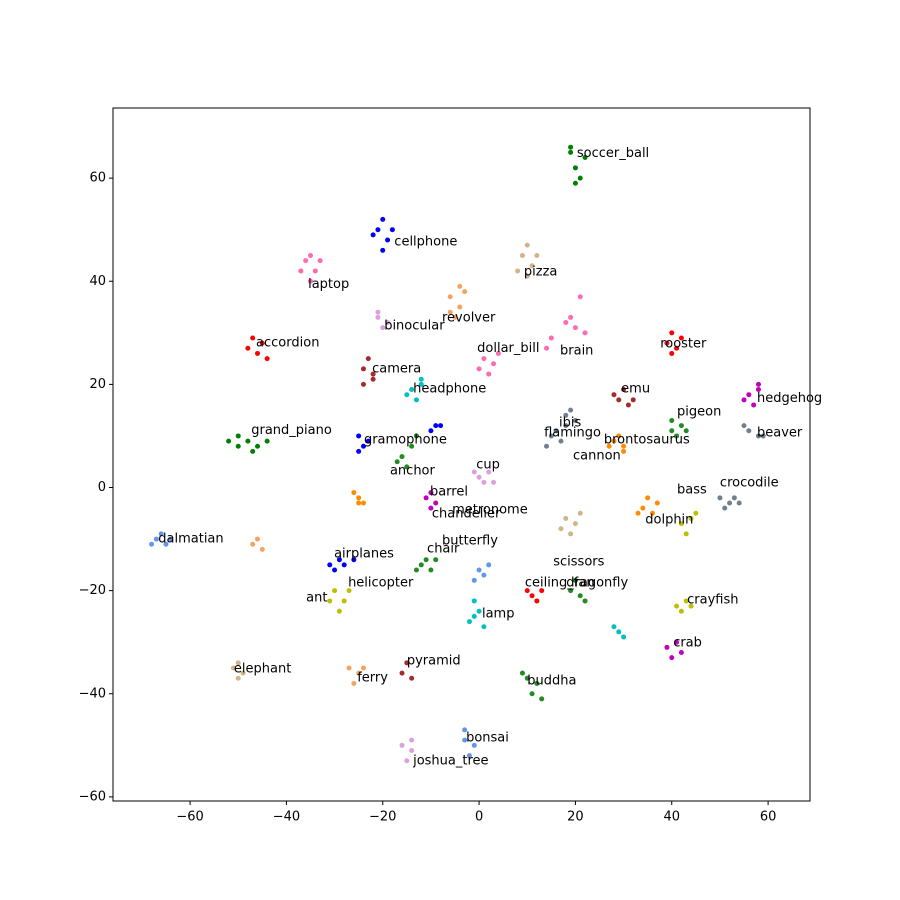  Describe the element at coordinates (780, 432) in the screenshot. I see `cluster-label: beaver` at that location.